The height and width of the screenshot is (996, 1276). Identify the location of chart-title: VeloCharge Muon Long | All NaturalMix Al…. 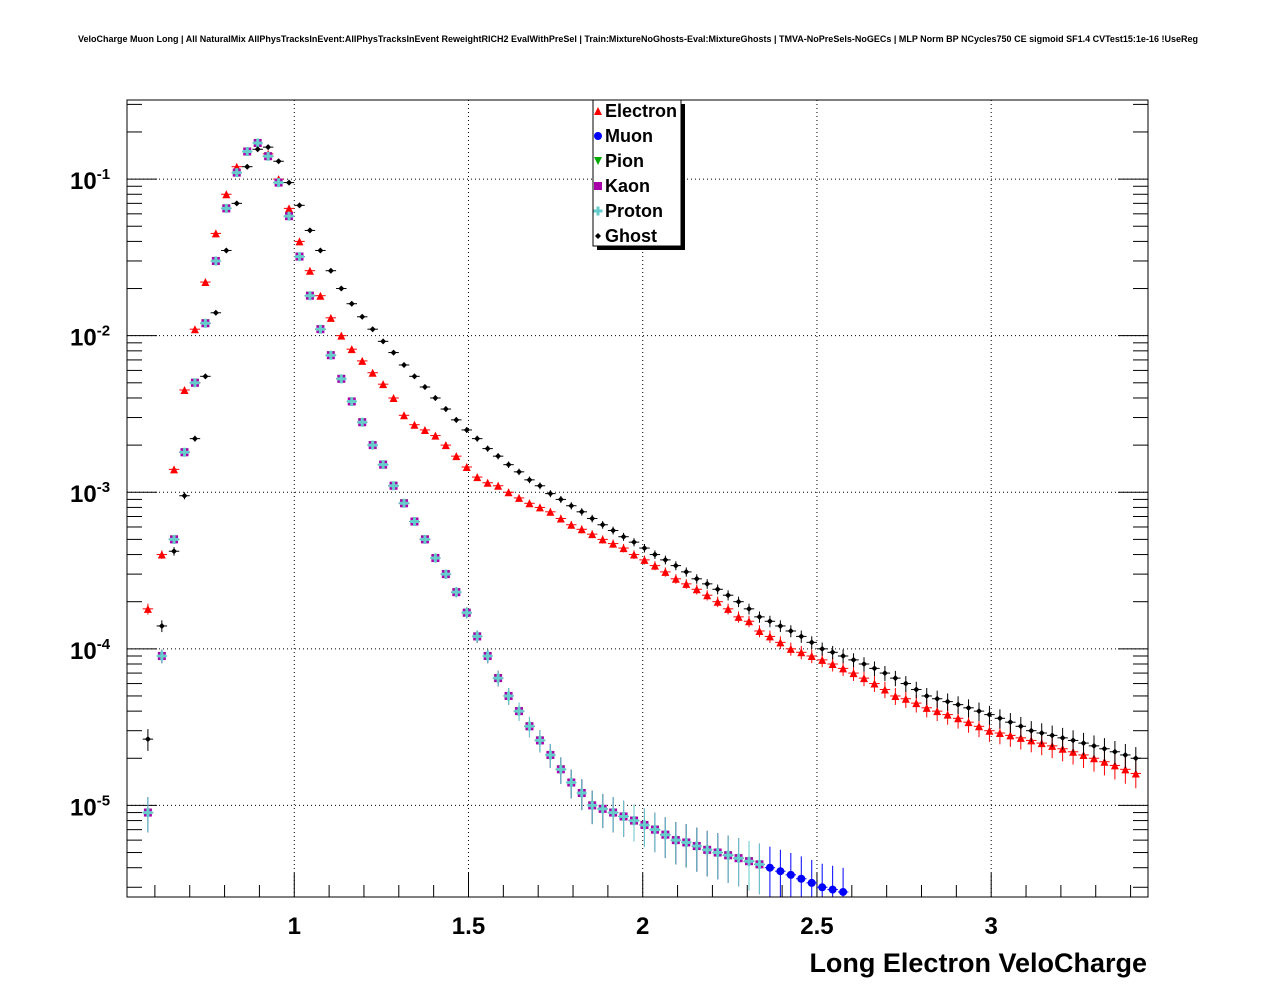
(638, 39).